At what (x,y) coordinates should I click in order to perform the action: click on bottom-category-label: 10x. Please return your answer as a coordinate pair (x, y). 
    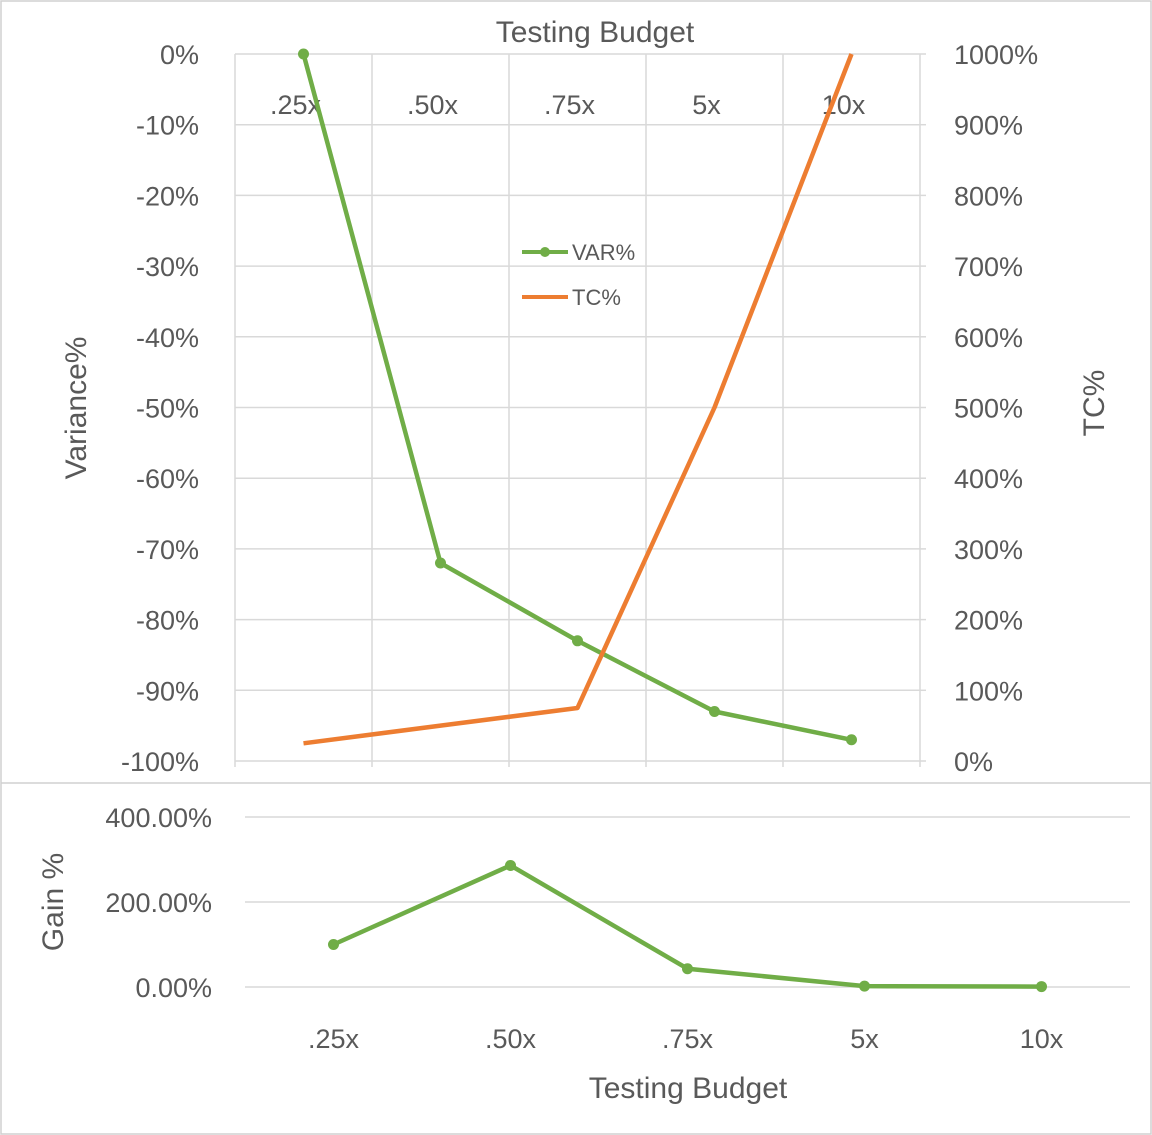
    Looking at the image, I should click on (1042, 1039).